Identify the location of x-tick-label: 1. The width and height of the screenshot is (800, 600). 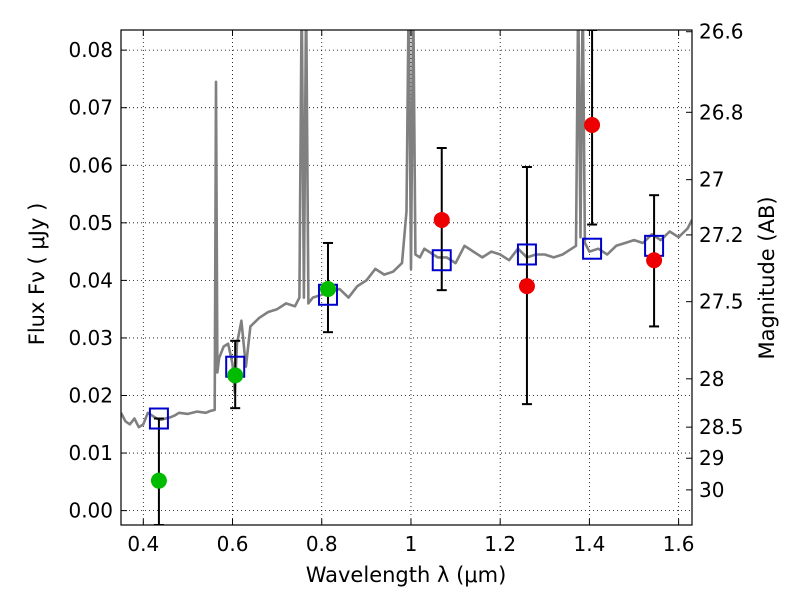
(411, 544).